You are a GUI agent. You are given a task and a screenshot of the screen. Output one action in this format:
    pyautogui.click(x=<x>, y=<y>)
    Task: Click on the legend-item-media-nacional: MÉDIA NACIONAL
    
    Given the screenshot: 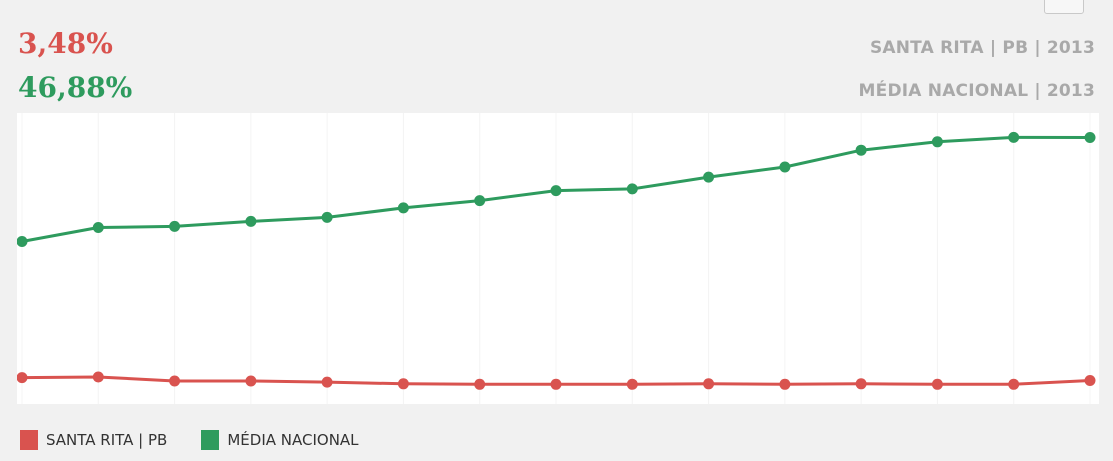 What is the action you would take?
    pyautogui.click(x=280, y=440)
    